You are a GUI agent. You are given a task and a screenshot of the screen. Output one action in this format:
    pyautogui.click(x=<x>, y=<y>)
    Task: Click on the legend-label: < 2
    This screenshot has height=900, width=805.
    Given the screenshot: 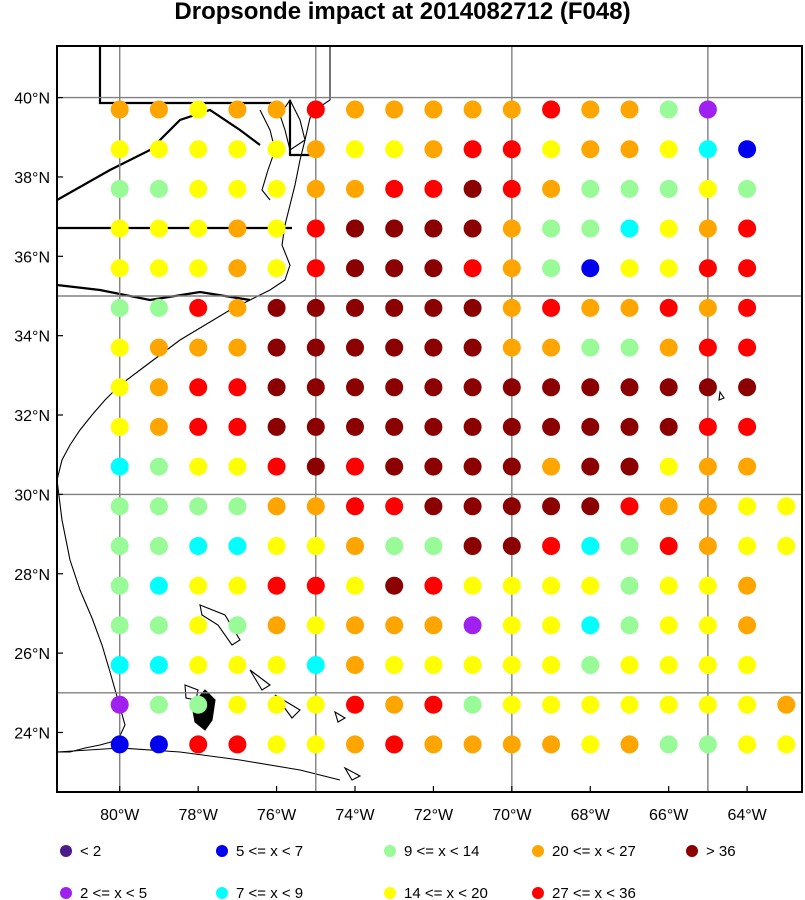 What is the action you would take?
    pyautogui.click(x=90, y=851)
    